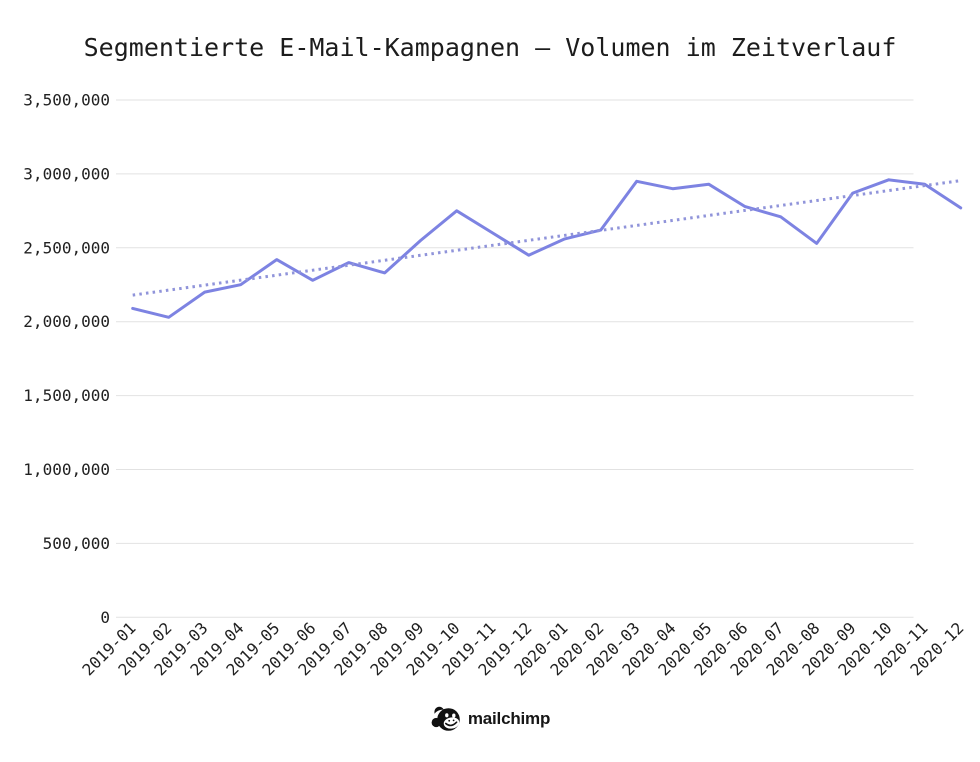 Image resolution: width=980 pixels, height=762 pixels. Describe the element at coordinates (546, 238) in the screenshot. I see `trend-line` at that location.